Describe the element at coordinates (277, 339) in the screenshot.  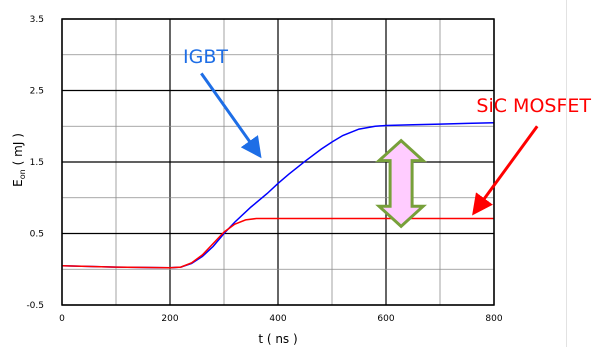
I see `x-axis-label: t ( ns )` at that location.